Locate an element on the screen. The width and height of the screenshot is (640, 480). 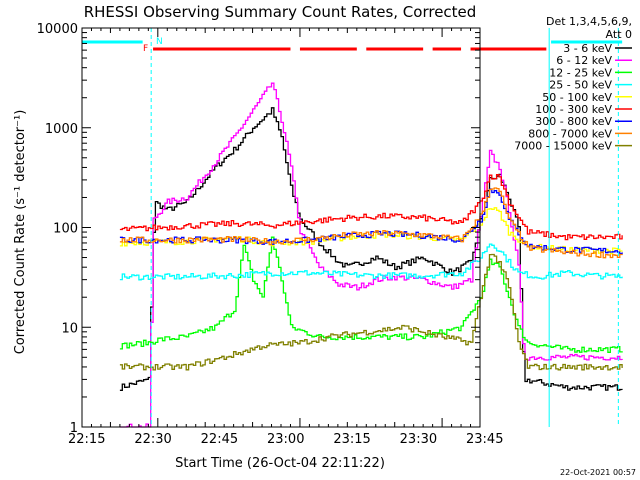
flag-label-f: F is located at coordinates (145, 49).